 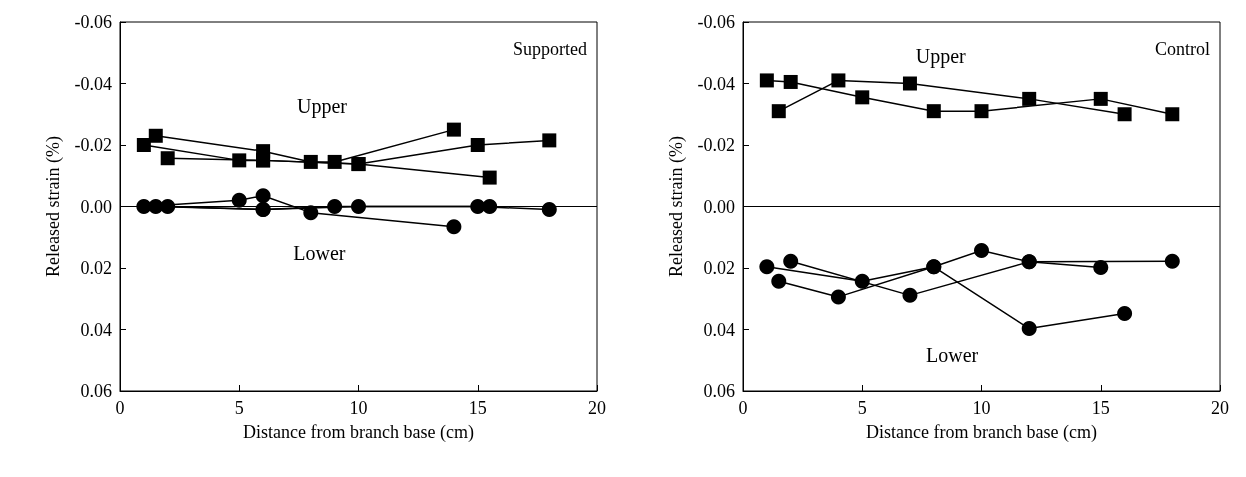 What do you see at coordinates (550, 49) in the screenshot?
I see `annotation: Supported` at bounding box center [550, 49].